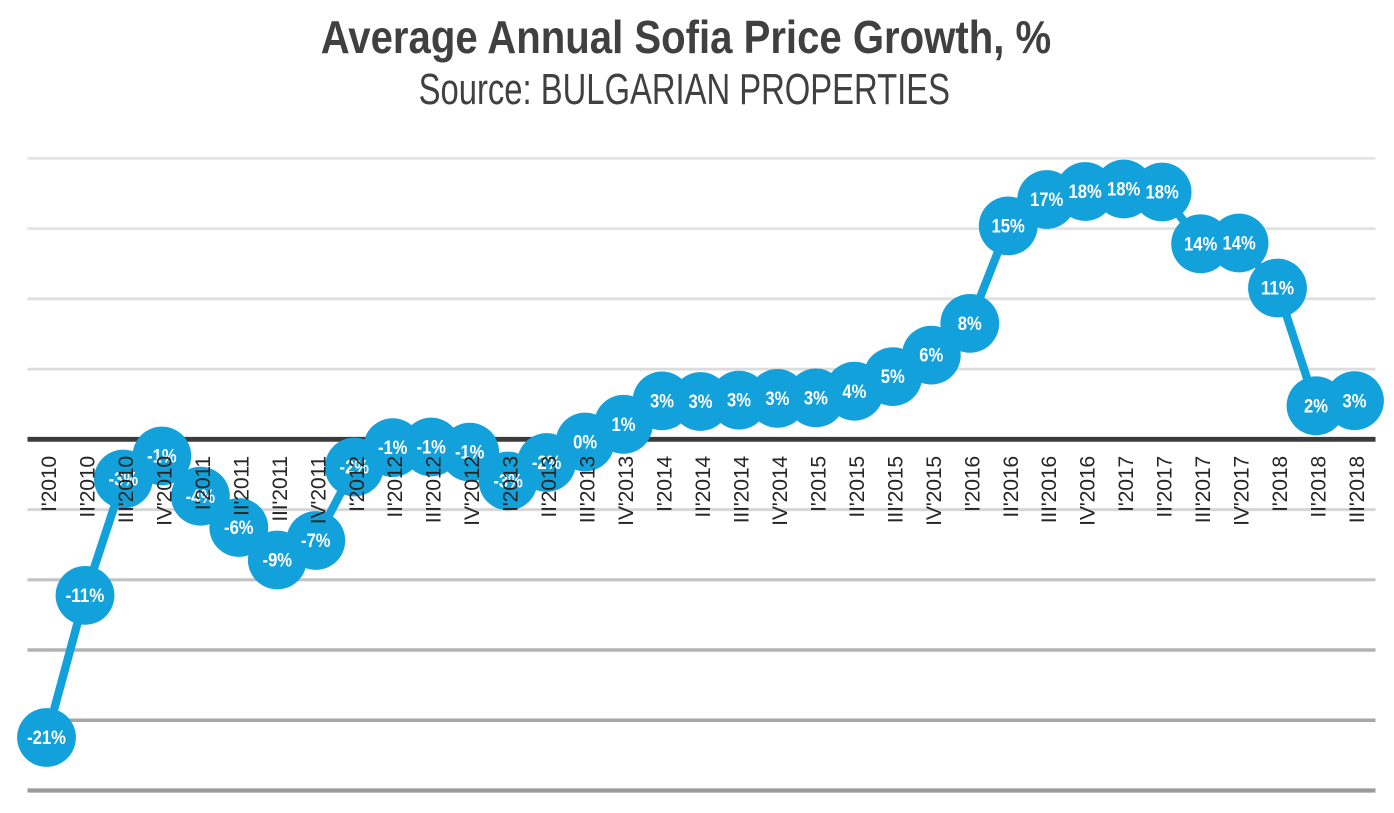 The image size is (1394, 813). What do you see at coordinates (1319, 487) in the screenshot?
I see `svg-text: II'2018` at bounding box center [1319, 487].